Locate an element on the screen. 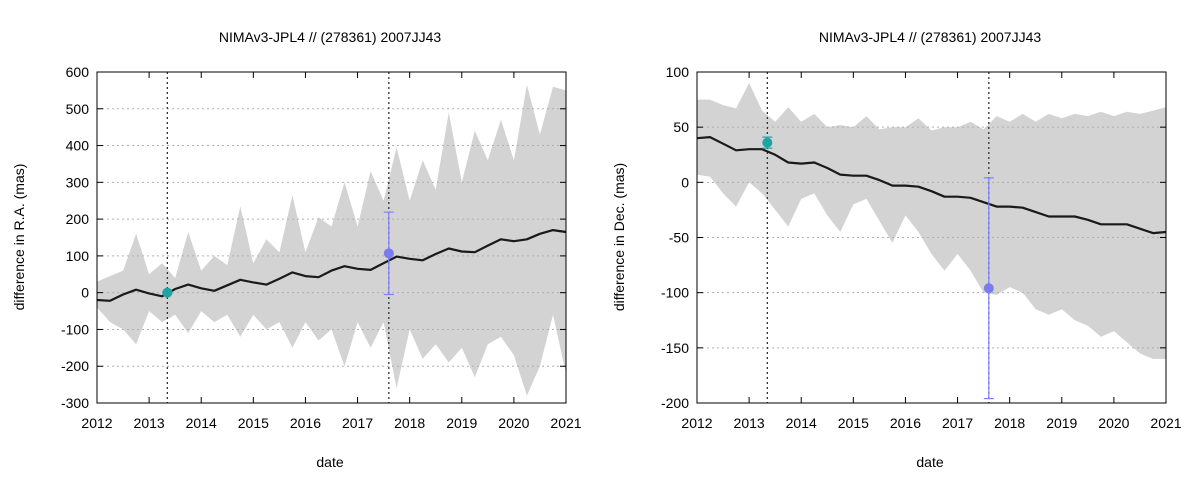 The width and height of the screenshot is (1200, 480). ra-ytick-label: 200 is located at coordinates (78, 219).